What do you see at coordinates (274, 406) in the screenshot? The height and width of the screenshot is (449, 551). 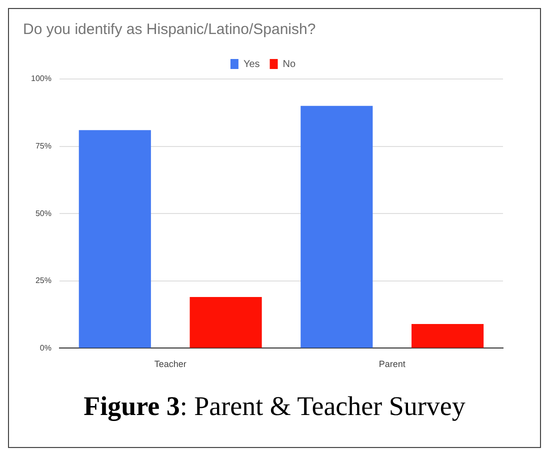 I see `caption: Figure 3: Parent & Teacher Survey` at bounding box center [274, 406].